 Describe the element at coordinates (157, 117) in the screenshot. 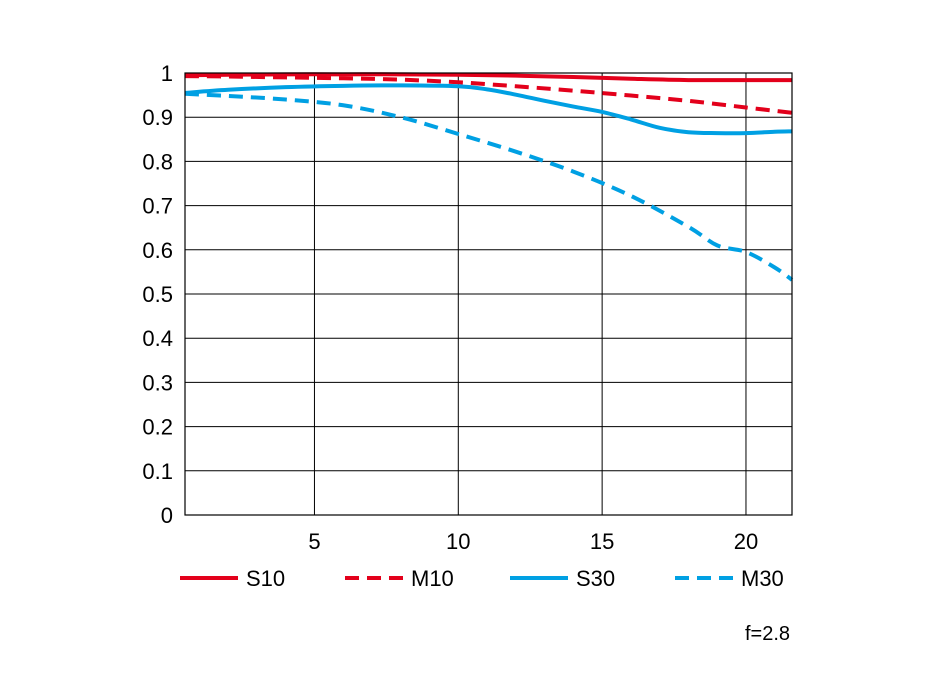

I see `y-tick-label: 0.9` at that location.